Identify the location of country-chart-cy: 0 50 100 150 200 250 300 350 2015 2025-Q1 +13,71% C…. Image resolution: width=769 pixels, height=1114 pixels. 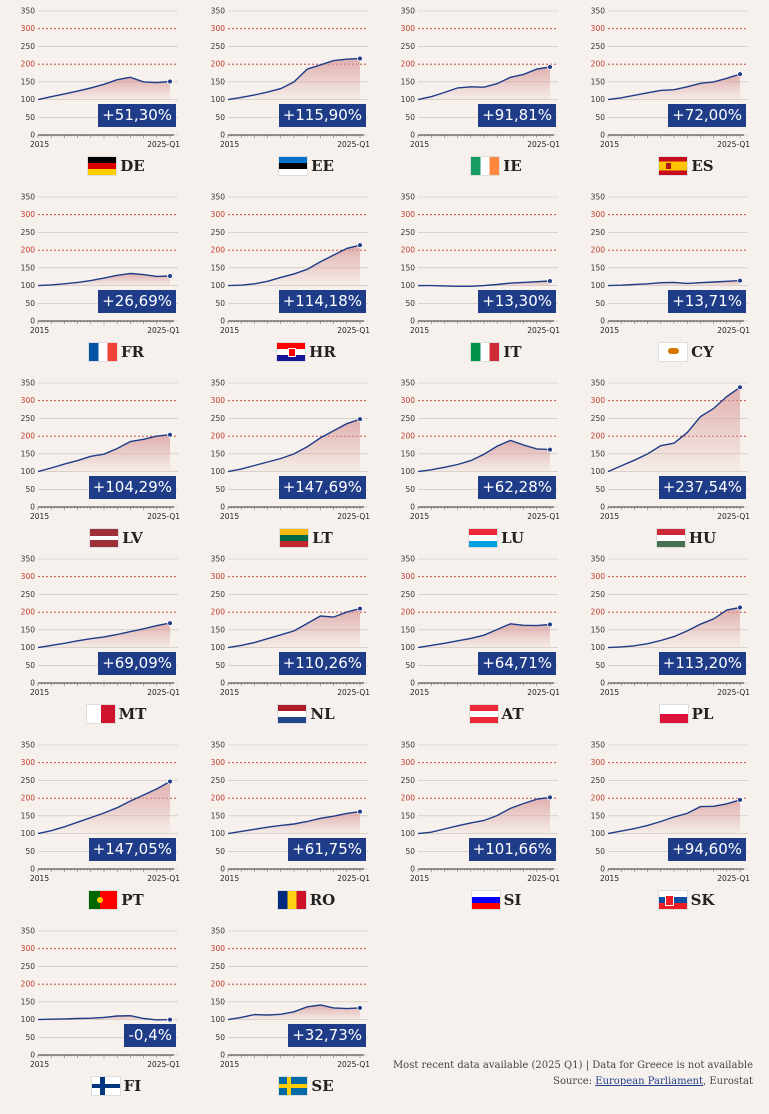
(679, 286).